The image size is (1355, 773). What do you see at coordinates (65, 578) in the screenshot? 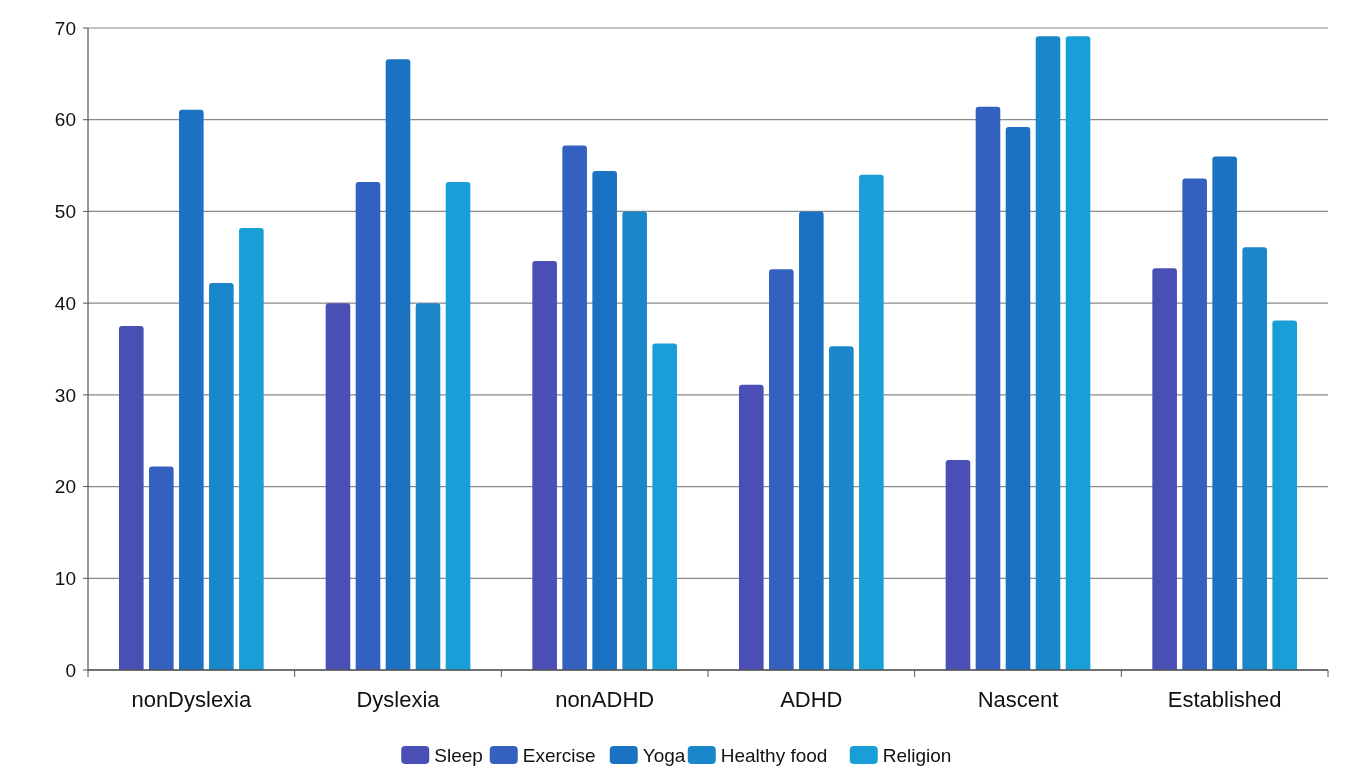
I see `y-tick-label: 10` at bounding box center [65, 578].